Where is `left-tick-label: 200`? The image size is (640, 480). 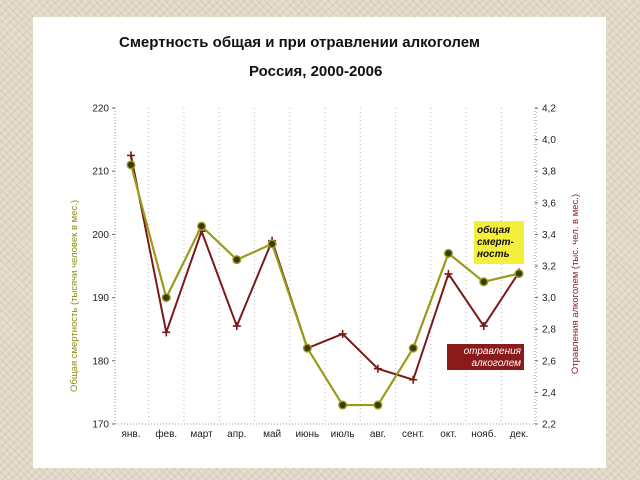
left-tick-label: 200 is located at coordinates (100, 235).